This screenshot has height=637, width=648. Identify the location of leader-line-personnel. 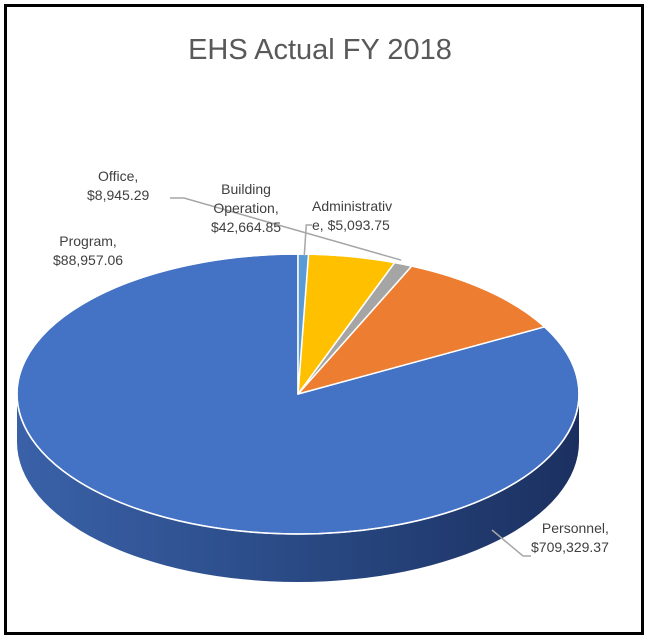
(511, 543).